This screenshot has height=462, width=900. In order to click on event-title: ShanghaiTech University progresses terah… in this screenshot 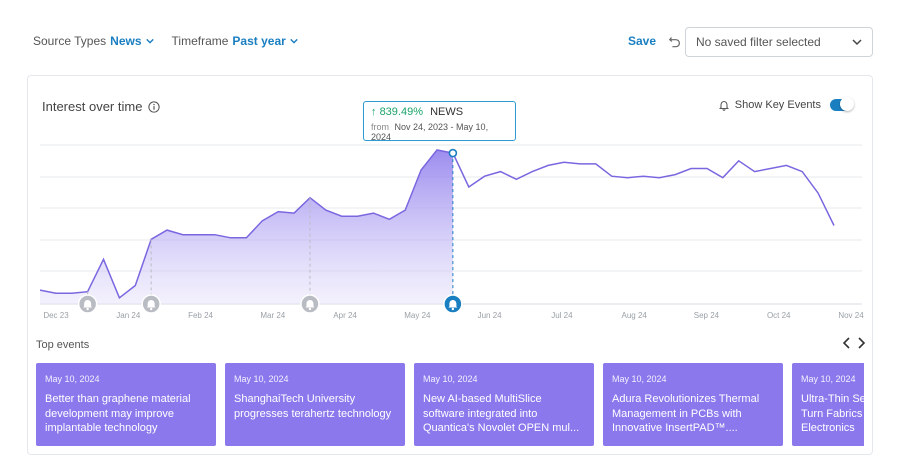, I will do `click(313, 406)`.